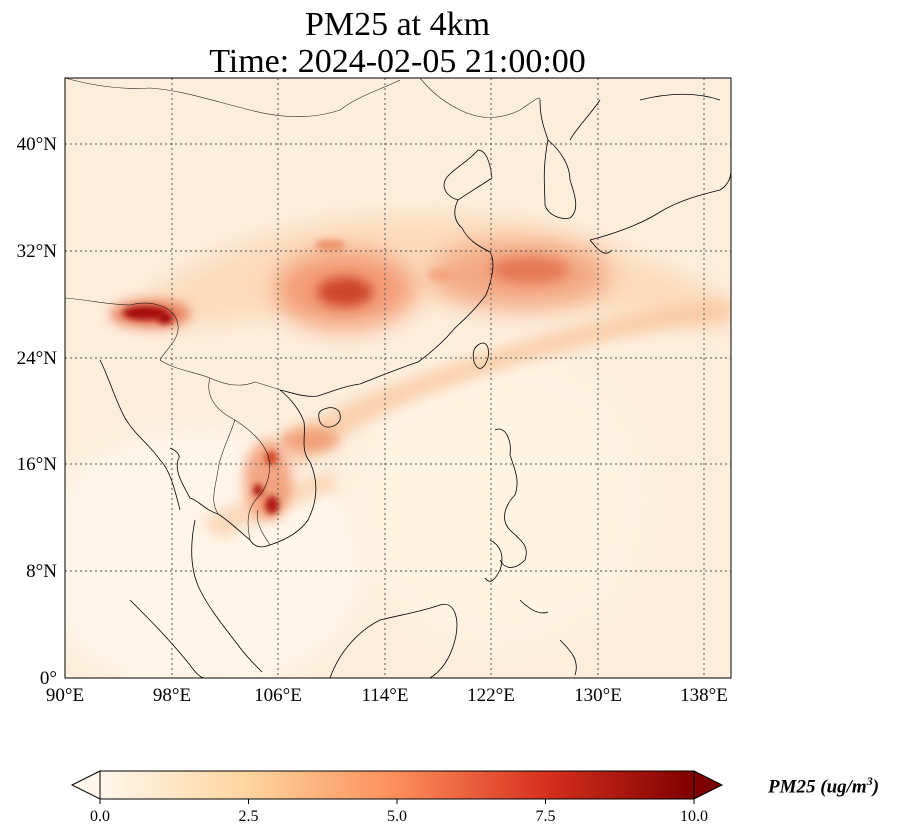 The width and height of the screenshot is (905, 836). I want to click on colorbar-label-exponent: 3, so click(869, 781).